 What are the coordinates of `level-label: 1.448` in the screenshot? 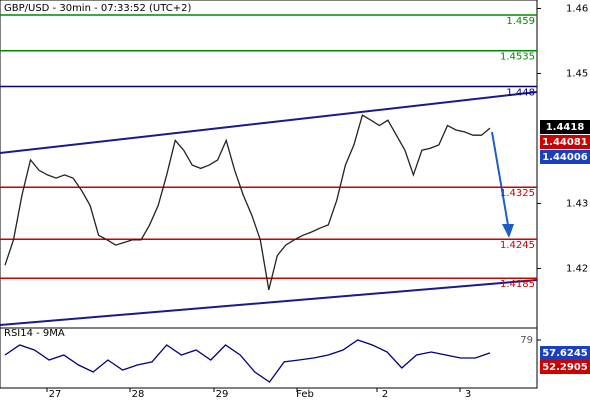 It's located at (520, 92).